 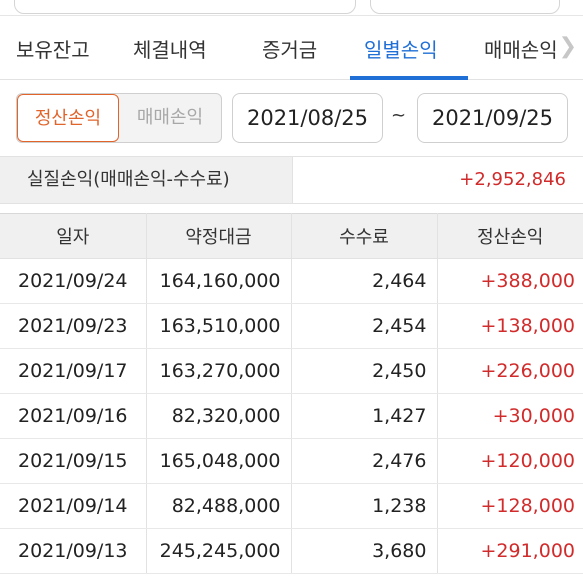 What do you see at coordinates (73, 371) in the screenshot?
I see `cell-date: 2021/09/17` at bounding box center [73, 371].